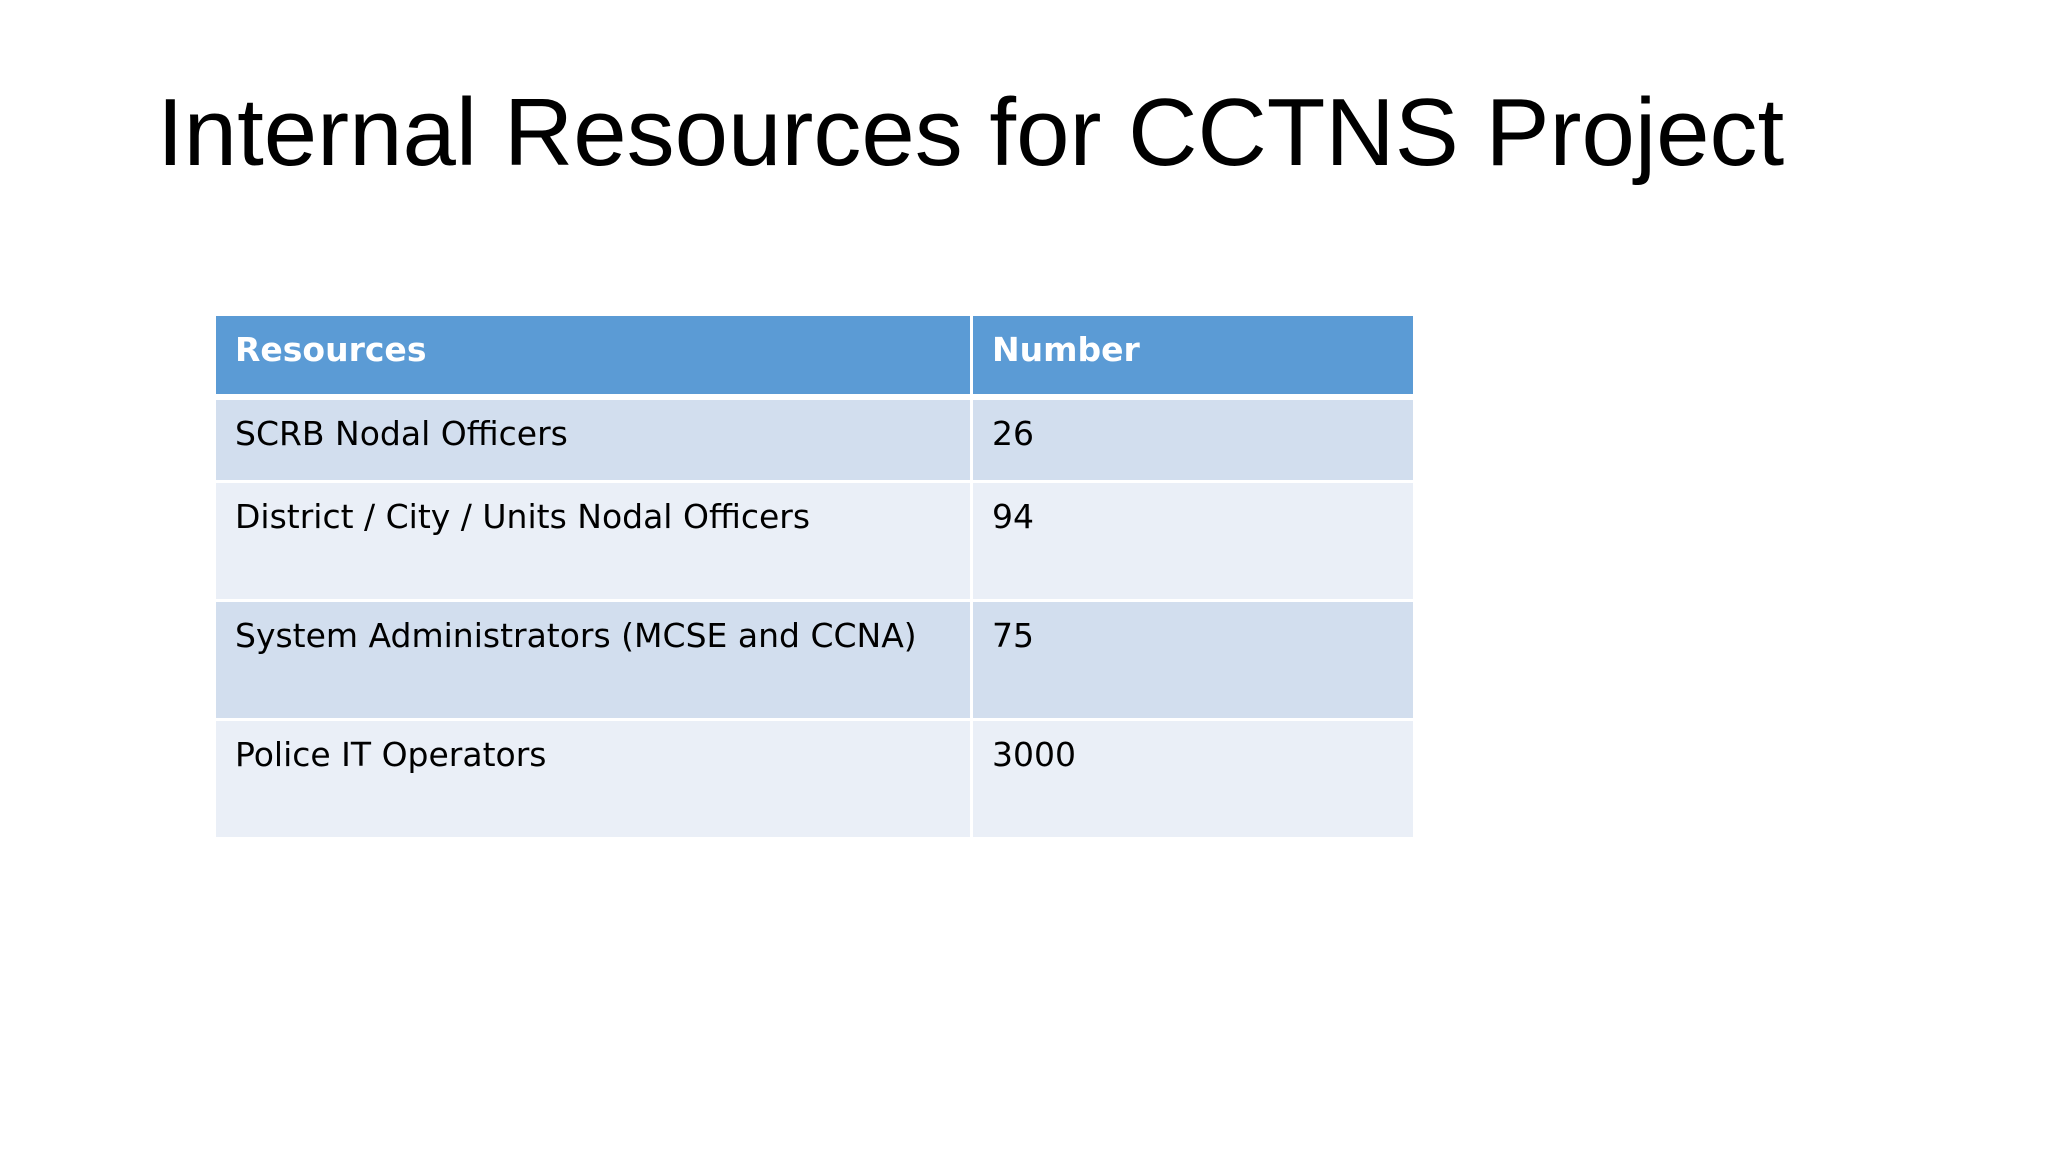 Image resolution: width=2048 pixels, height=1152 pixels. I want to click on resource-cell: Police IT Operators, so click(593, 779).